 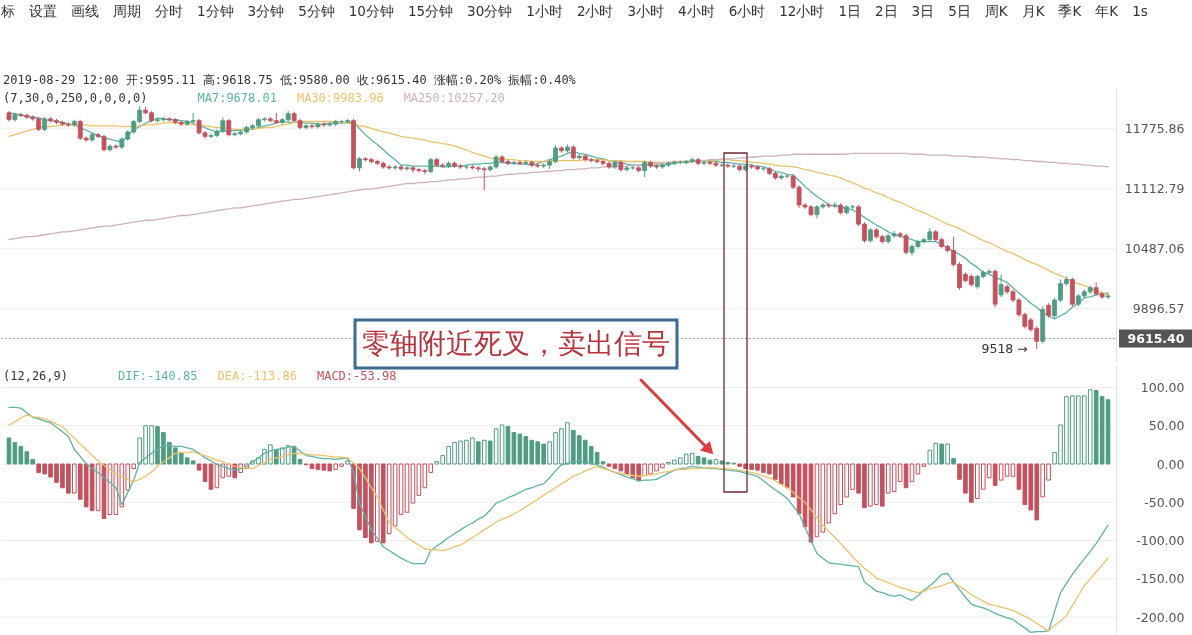 I want to click on legend-title: (7,30,0,250,0,0,0,0), so click(x=75, y=98).